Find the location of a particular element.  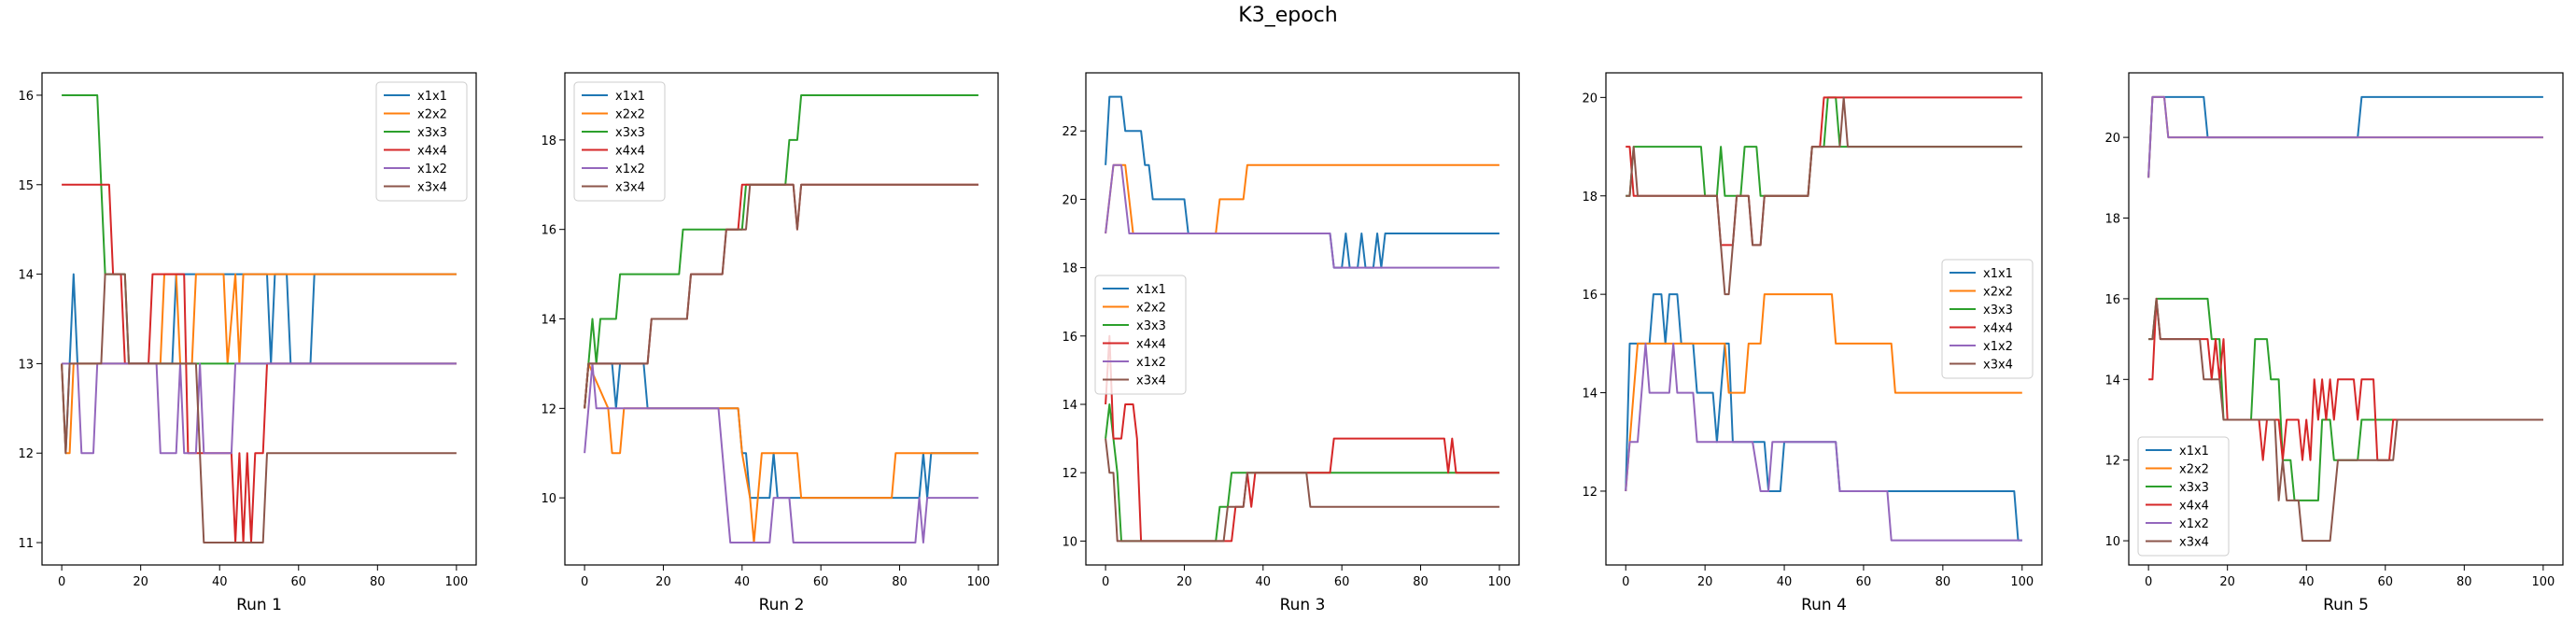

y-tick-label: 11 is located at coordinates (26, 544).